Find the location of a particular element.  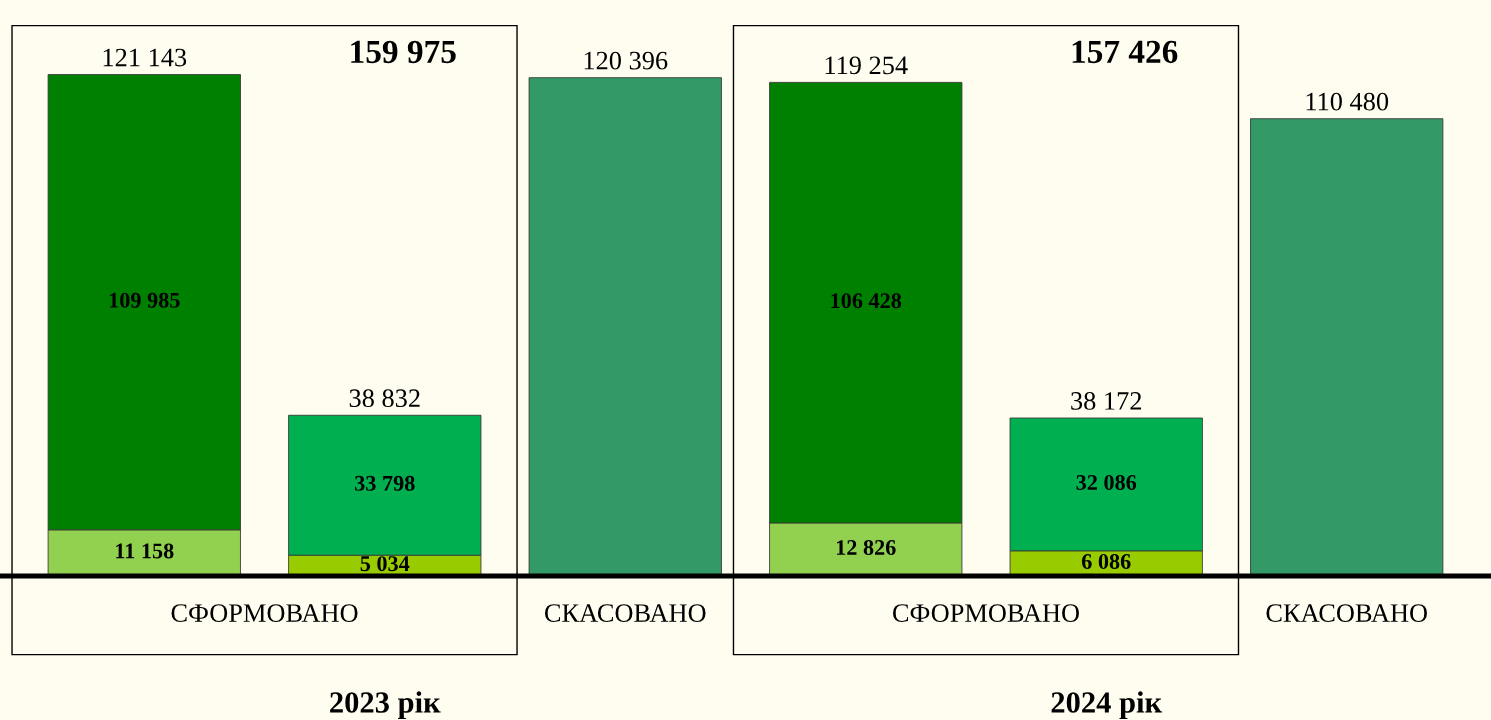

text: 2023 рік is located at coordinates (385, 705).